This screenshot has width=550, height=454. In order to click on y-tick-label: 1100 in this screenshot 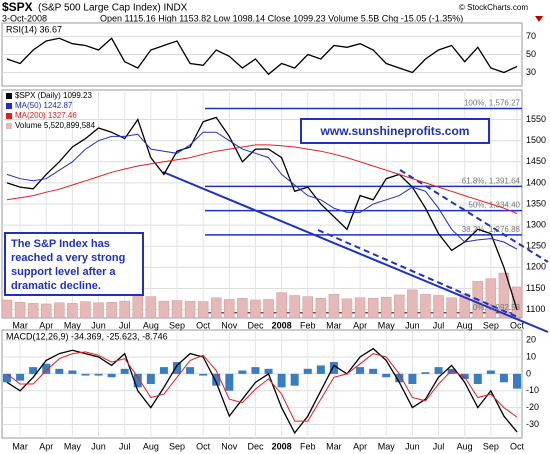, I will do `click(535, 309)`.